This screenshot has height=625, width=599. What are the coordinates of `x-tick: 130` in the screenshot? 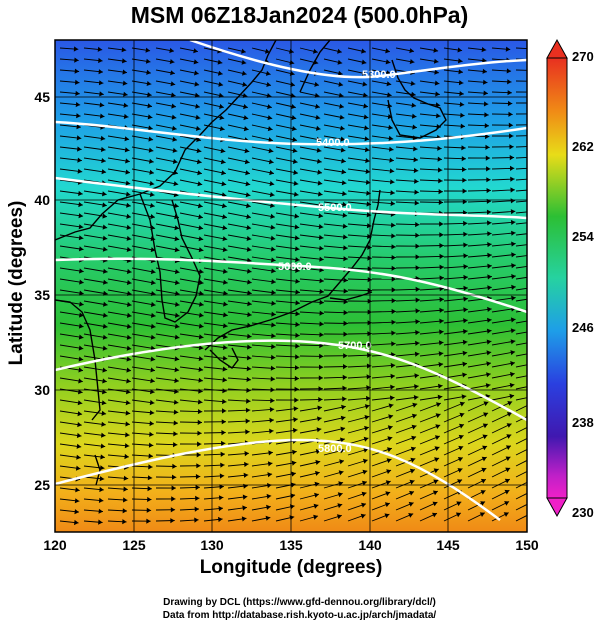 It's located at (212, 545).